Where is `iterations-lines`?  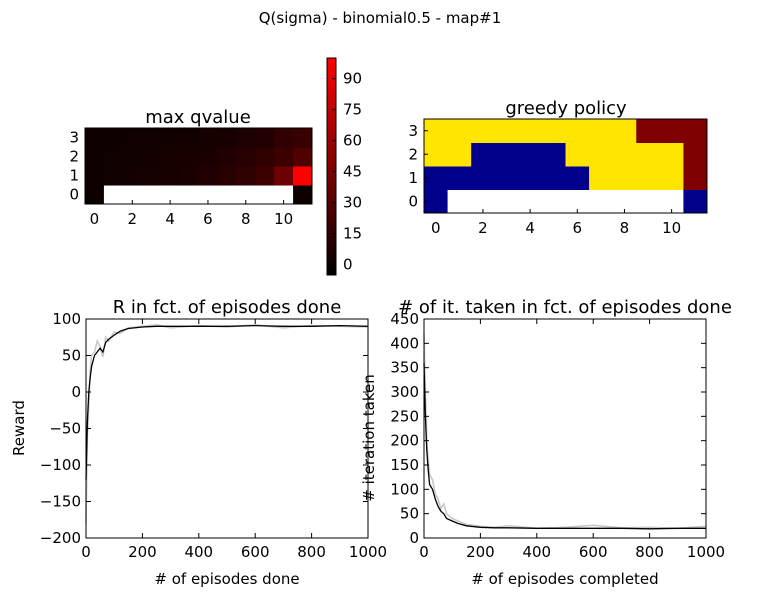
iterations-lines is located at coordinates (565, 431).